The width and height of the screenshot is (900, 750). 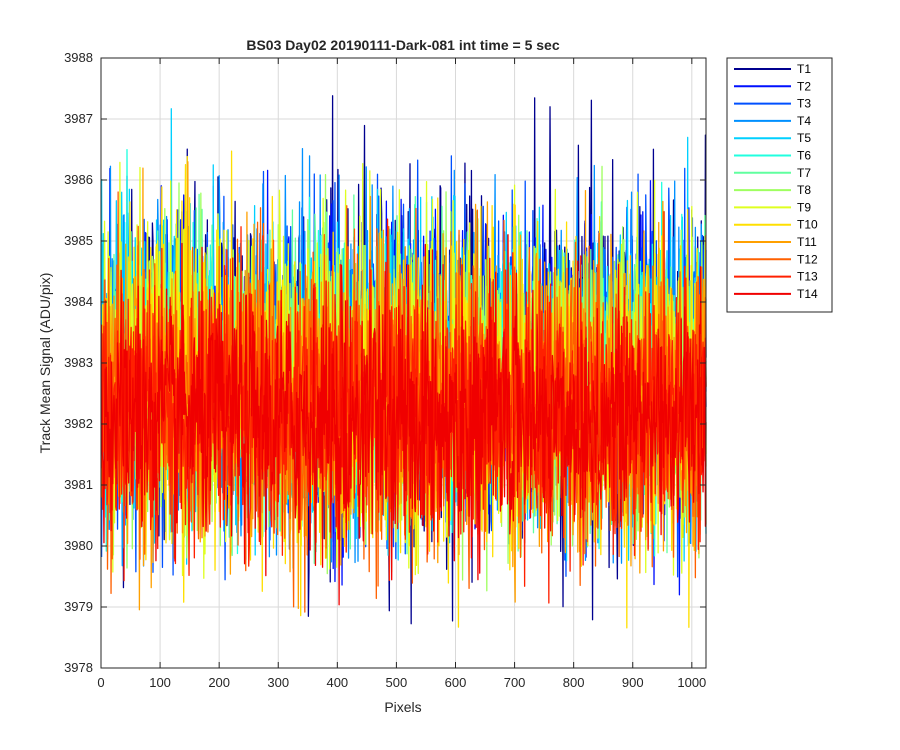 What do you see at coordinates (78, 362) in the screenshot?
I see `y-tick-label: 3983` at bounding box center [78, 362].